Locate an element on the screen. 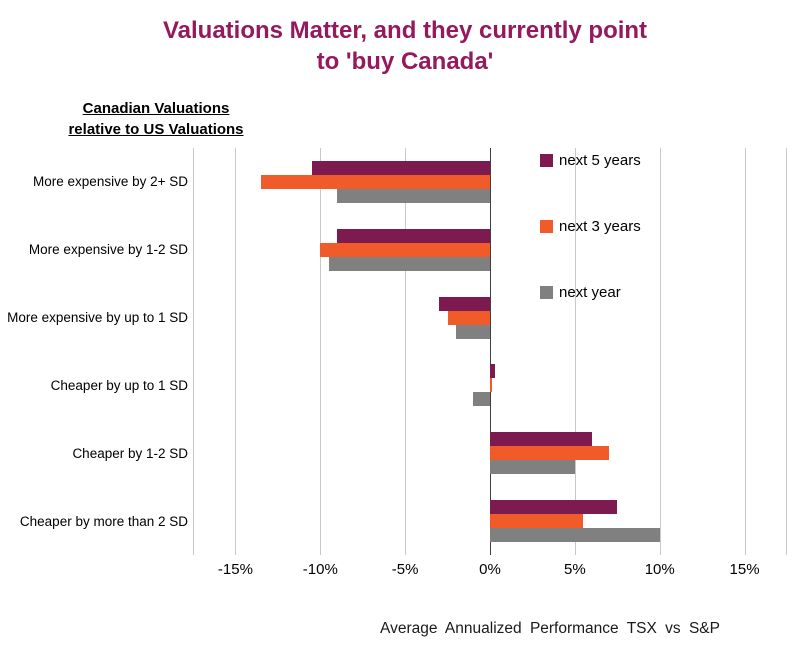  legend-entry-next-5-years: next 5 years is located at coordinates (590, 160).